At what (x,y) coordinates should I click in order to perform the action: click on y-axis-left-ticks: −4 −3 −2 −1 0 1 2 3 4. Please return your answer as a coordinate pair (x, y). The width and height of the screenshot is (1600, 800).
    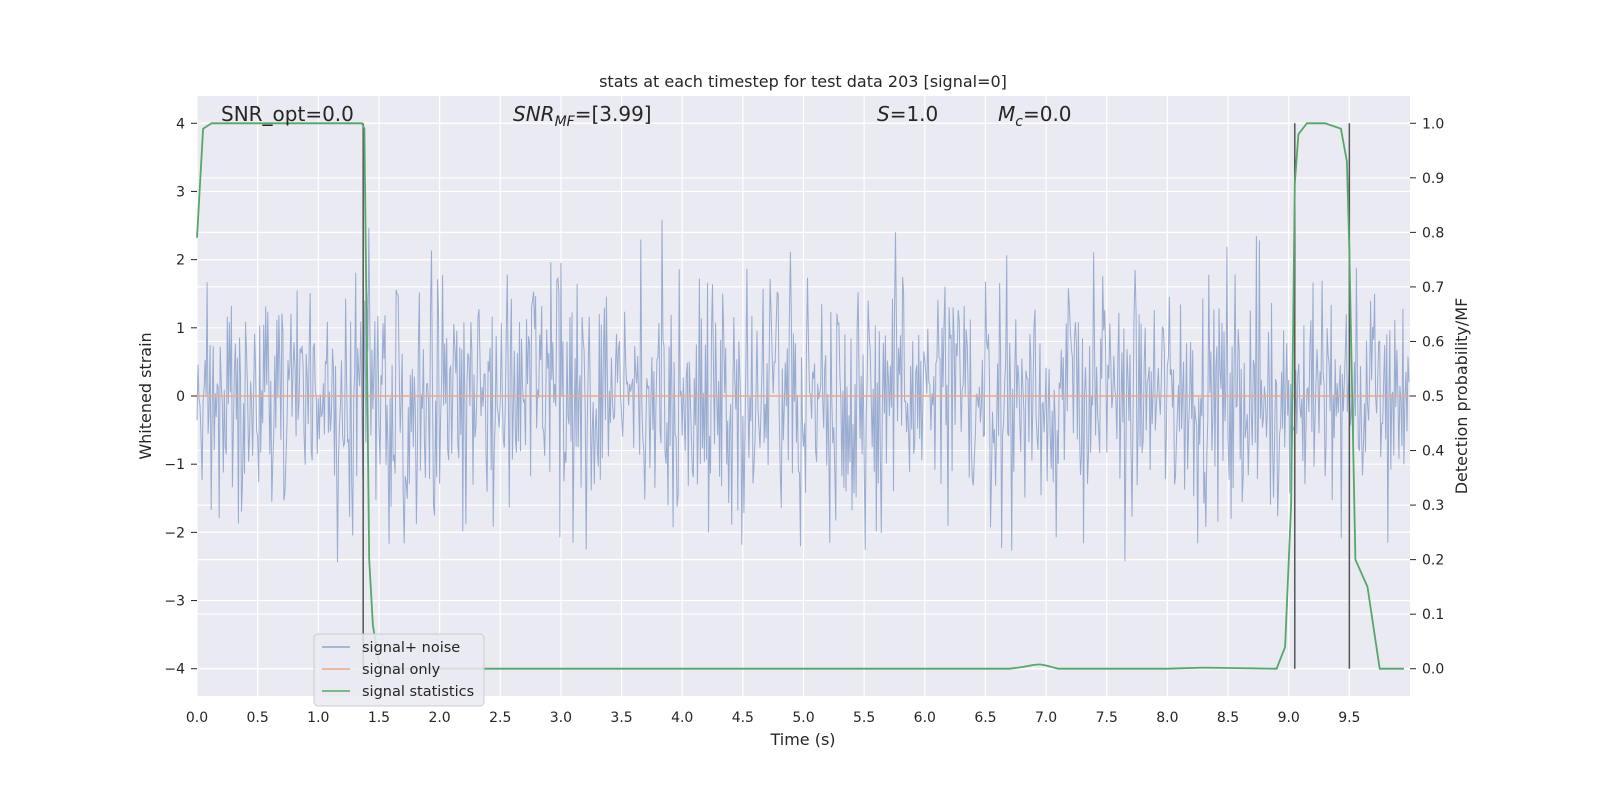
    Looking at the image, I should click on (180, 397).